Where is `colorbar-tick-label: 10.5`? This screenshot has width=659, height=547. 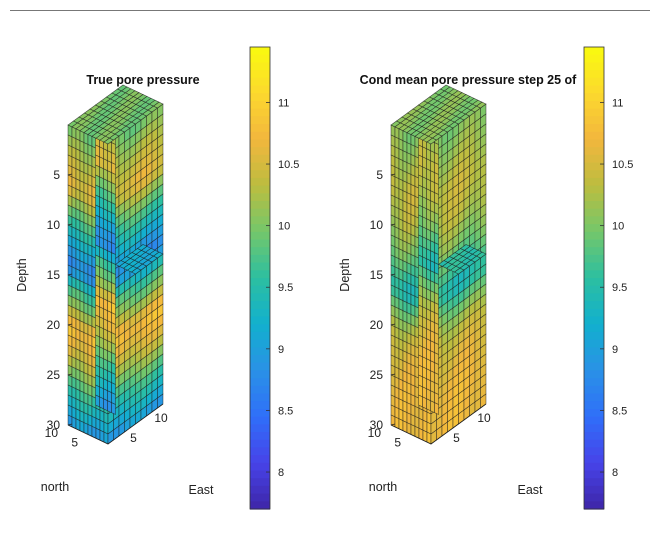 colorbar-tick-label: 10.5 is located at coordinates (622, 165).